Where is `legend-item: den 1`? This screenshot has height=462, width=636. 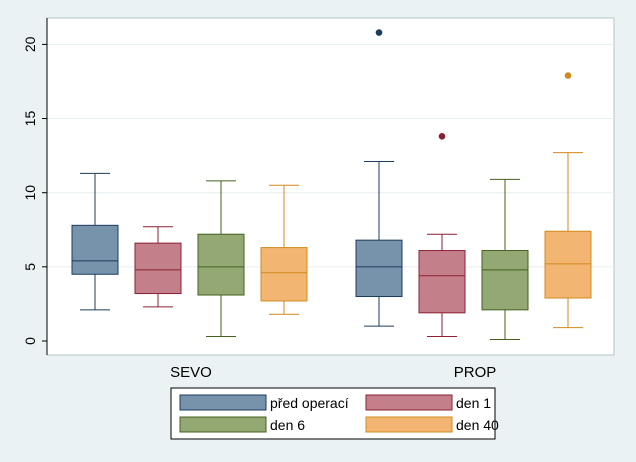 legend-item: den 1 is located at coordinates (428, 402).